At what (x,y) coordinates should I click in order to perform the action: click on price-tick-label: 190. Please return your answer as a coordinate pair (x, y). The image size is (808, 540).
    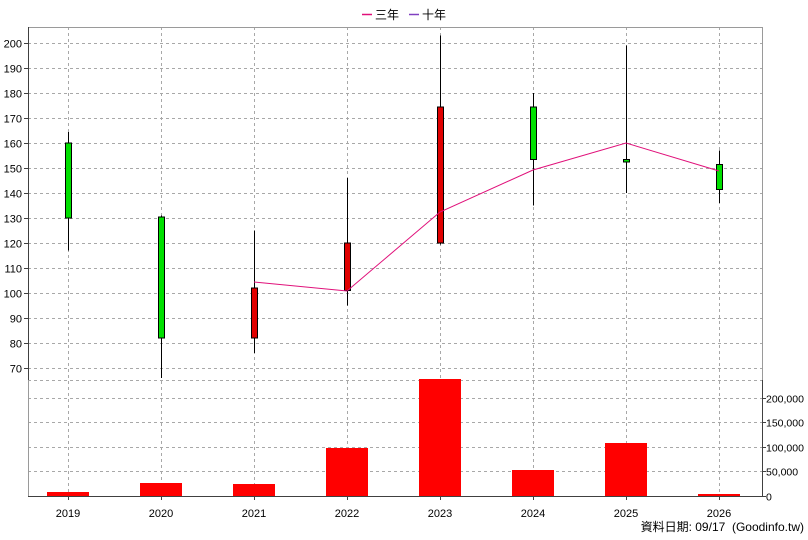
    Looking at the image, I should click on (13, 70).